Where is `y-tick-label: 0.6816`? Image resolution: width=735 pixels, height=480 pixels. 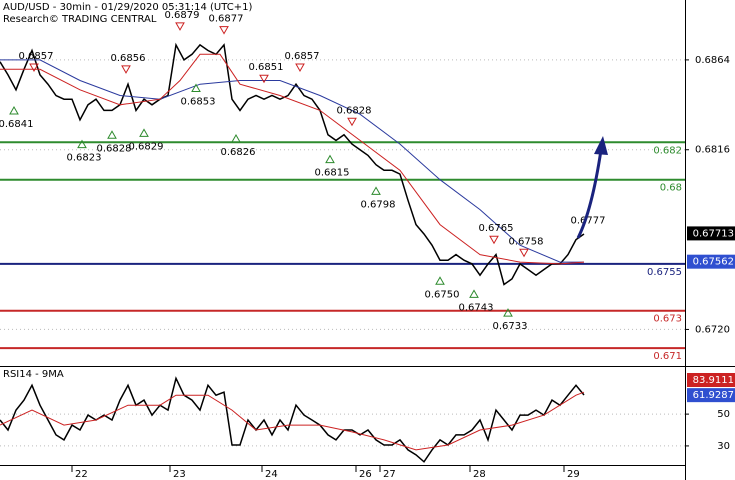 y-tick-label: 0.6816 is located at coordinates (712, 150).